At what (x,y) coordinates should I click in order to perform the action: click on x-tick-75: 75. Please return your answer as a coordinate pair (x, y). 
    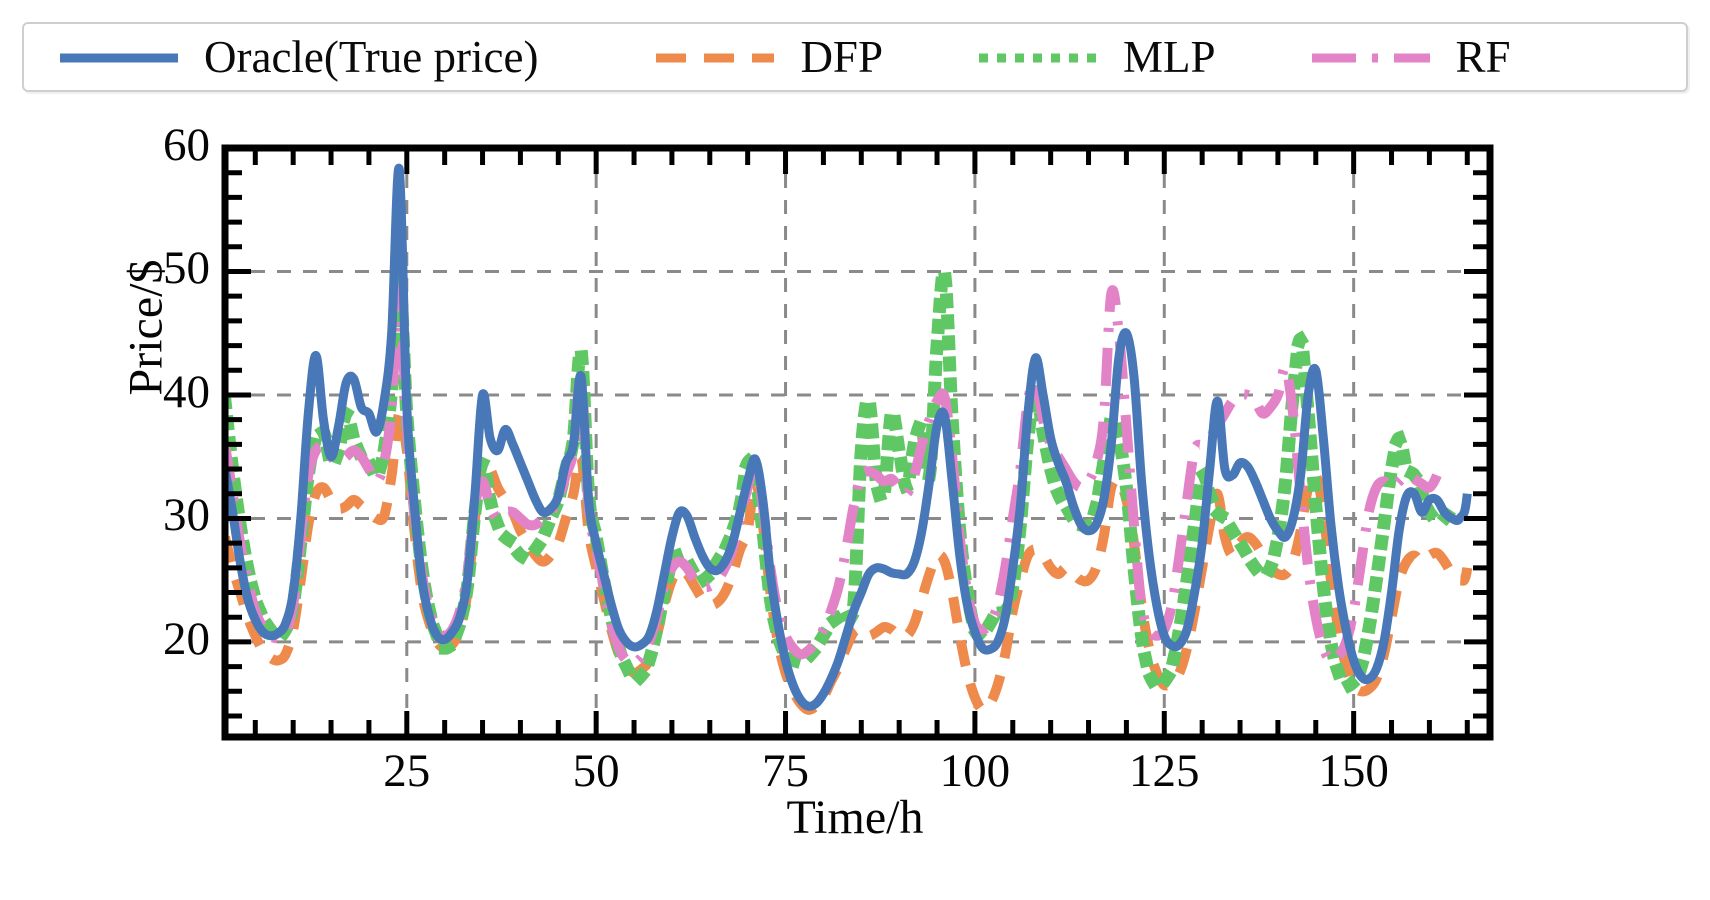
    Looking at the image, I should click on (786, 771).